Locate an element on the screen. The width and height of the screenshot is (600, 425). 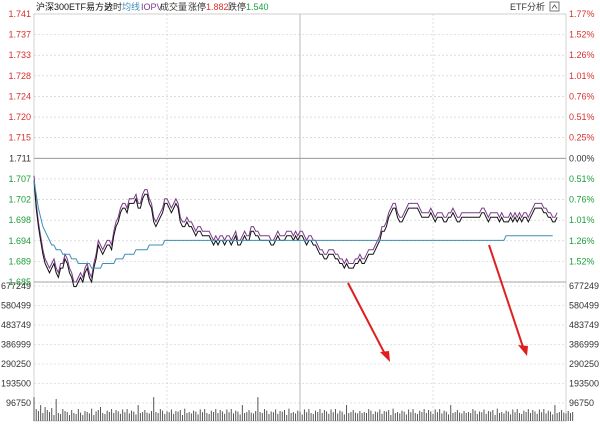
price-tick-label: 1.685 is located at coordinates (19, 282).